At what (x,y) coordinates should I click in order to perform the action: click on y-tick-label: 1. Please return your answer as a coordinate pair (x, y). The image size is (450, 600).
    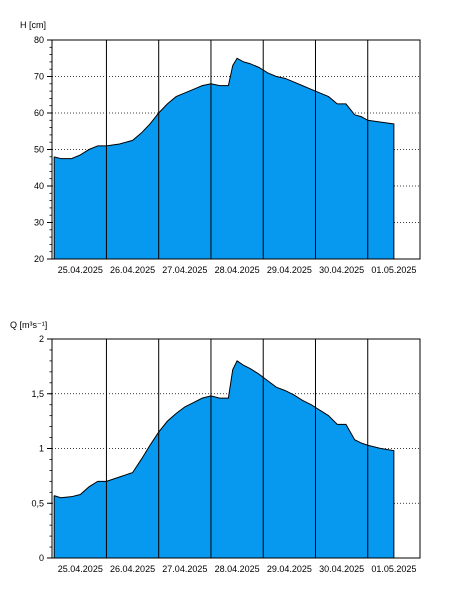
    Looking at the image, I should click on (41, 449).